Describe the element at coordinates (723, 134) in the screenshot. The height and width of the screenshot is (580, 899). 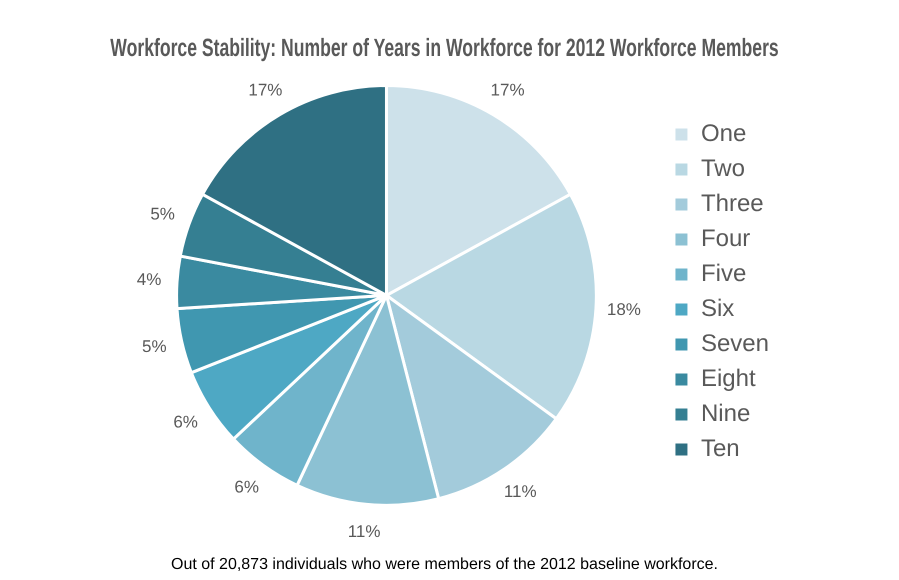
I see `legend-label: One` at that location.